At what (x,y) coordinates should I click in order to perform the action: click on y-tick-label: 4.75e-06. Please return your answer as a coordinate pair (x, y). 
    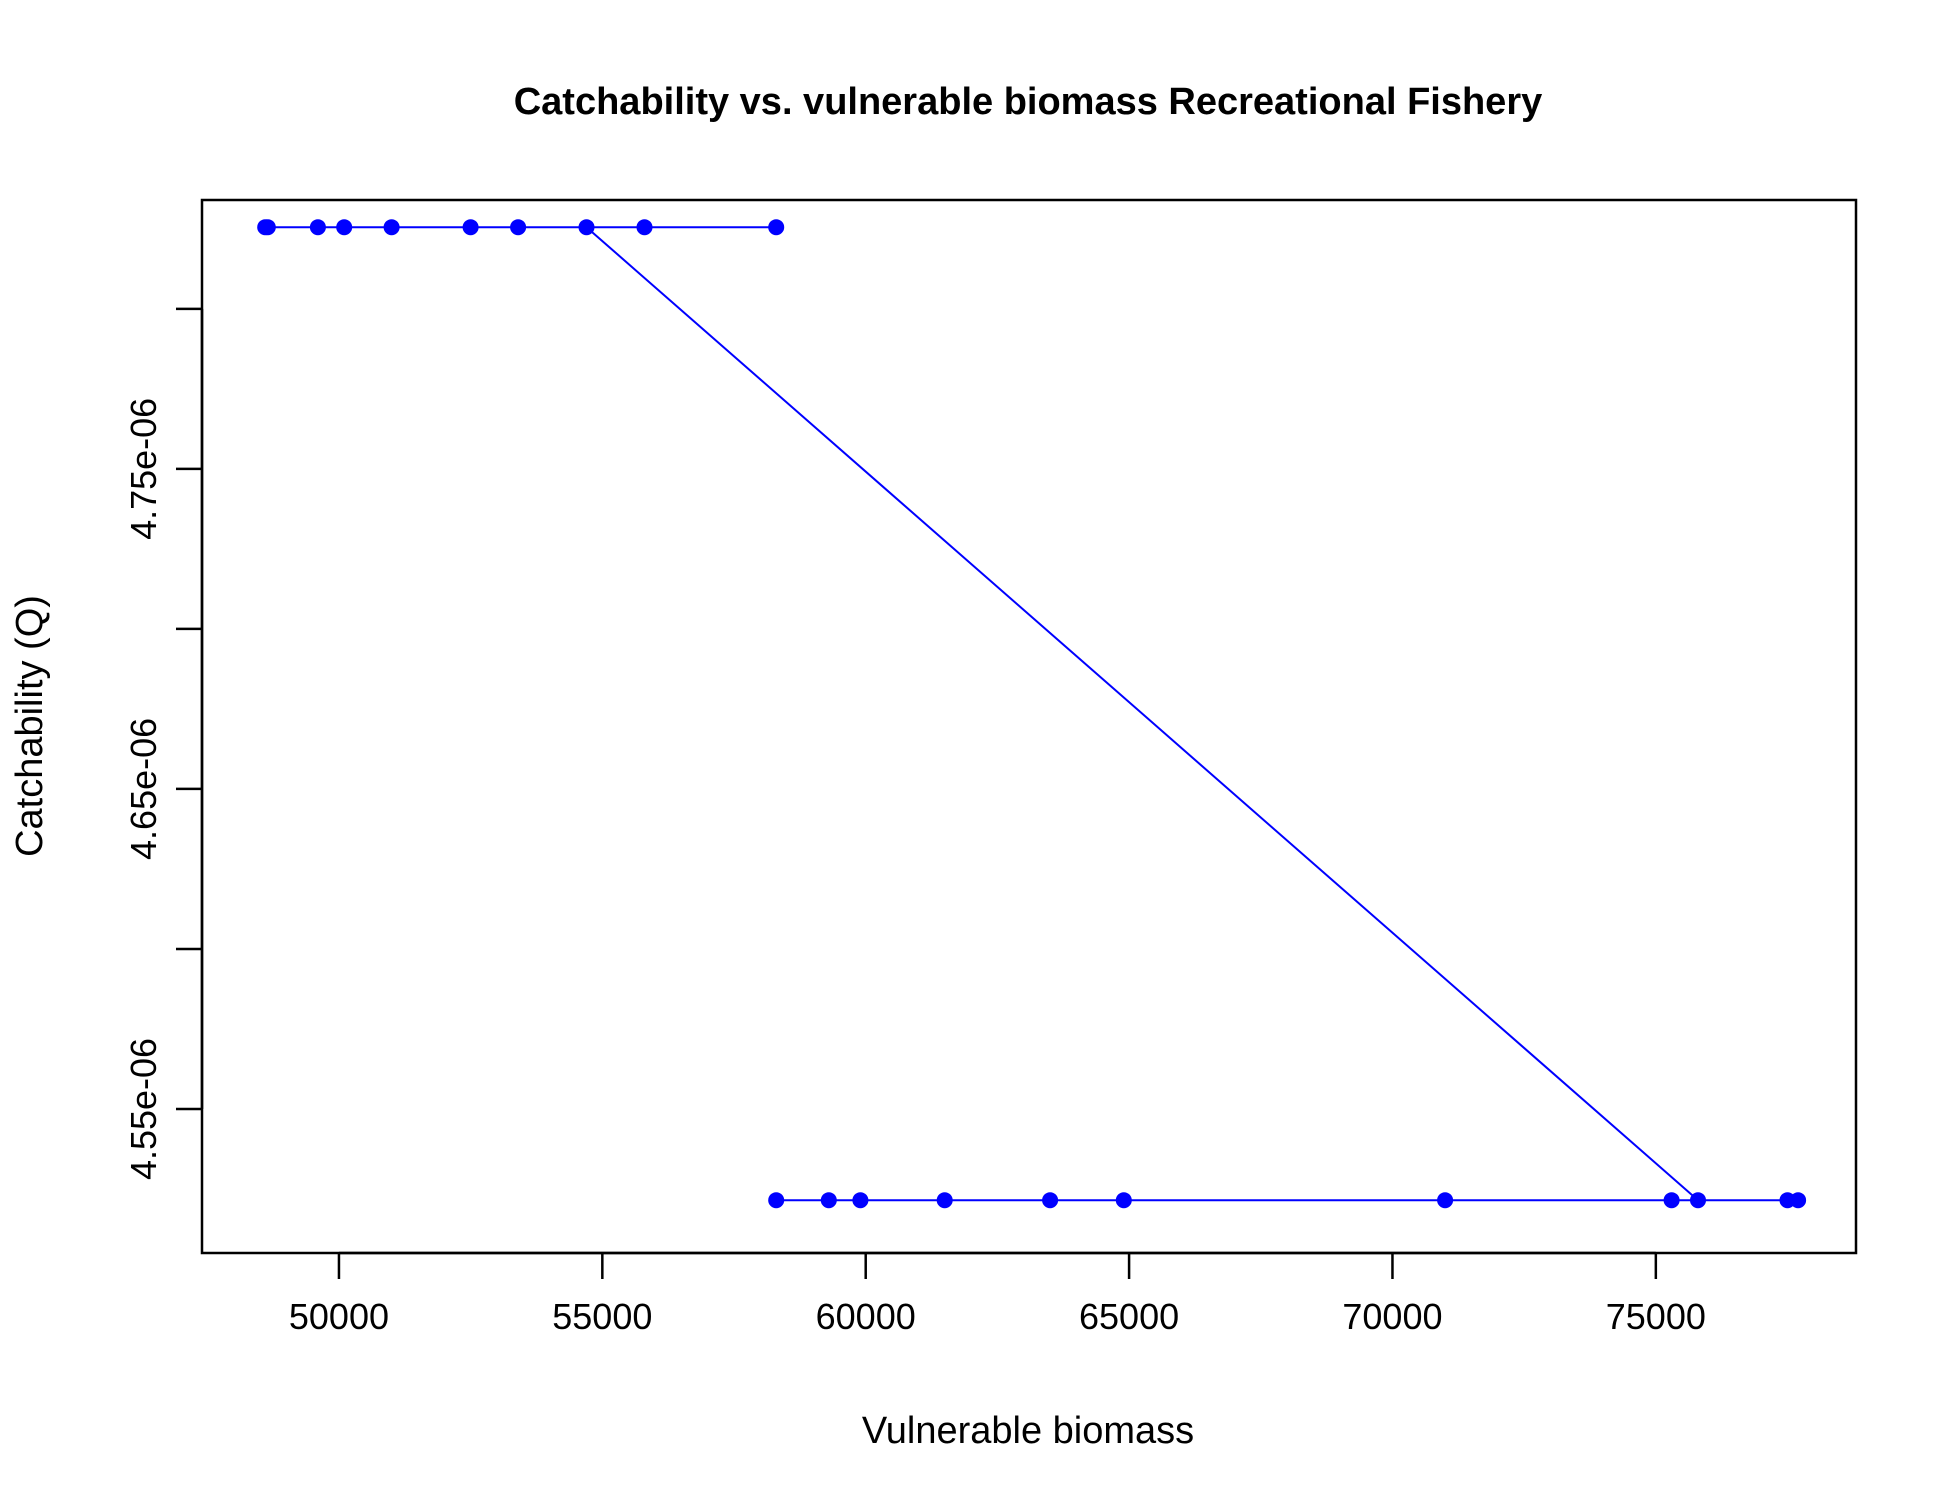
    Looking at the image, I should click on (143, 469).